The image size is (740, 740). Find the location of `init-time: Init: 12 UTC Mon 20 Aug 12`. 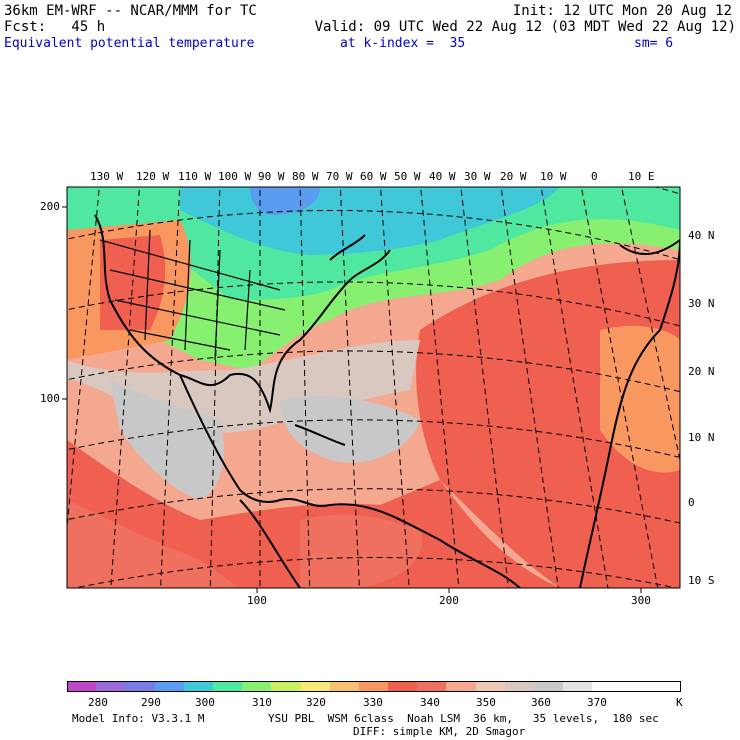

init-time: Init: 12 UTC Mon 20 Aug 12 is located at coordinates (622, 11).